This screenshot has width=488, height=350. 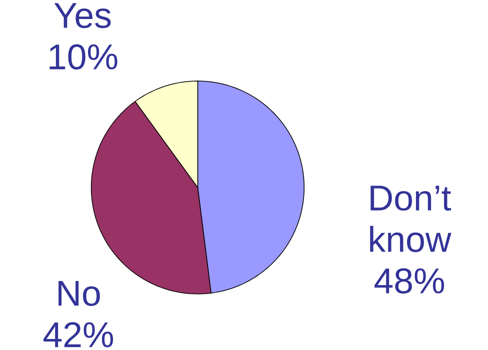 What do you see at coordinates (409, 281) in the screenshot?
I see `data-label: 48%` at bounding box center [409, 281].